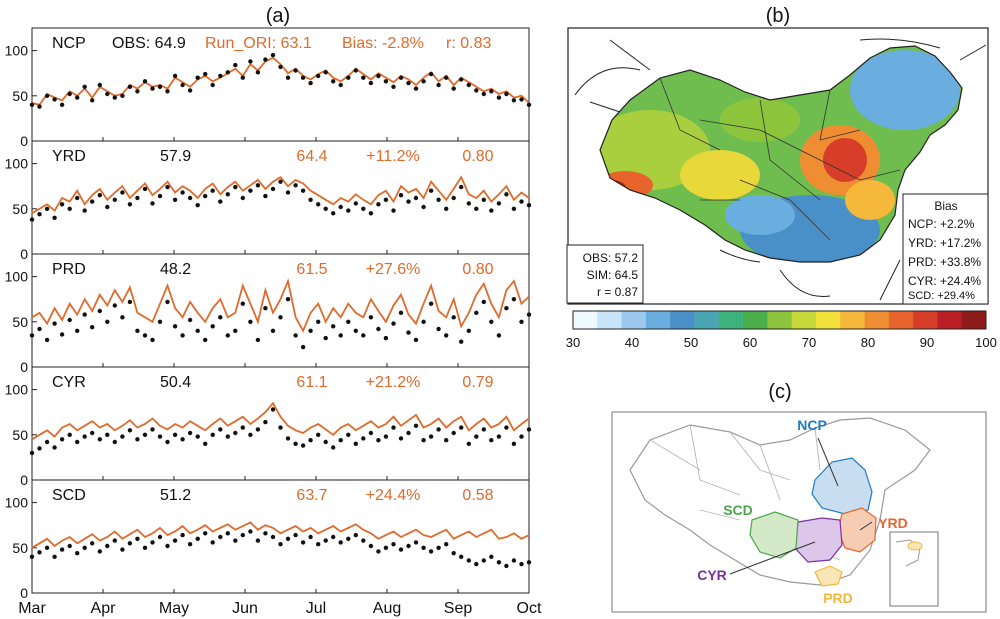 Image resolution: width=1000 pixels, height=619 pixels. Describe the element at coordinates (104, 608) in the screenshot. I see `x-tick-label: Apr` at that location.